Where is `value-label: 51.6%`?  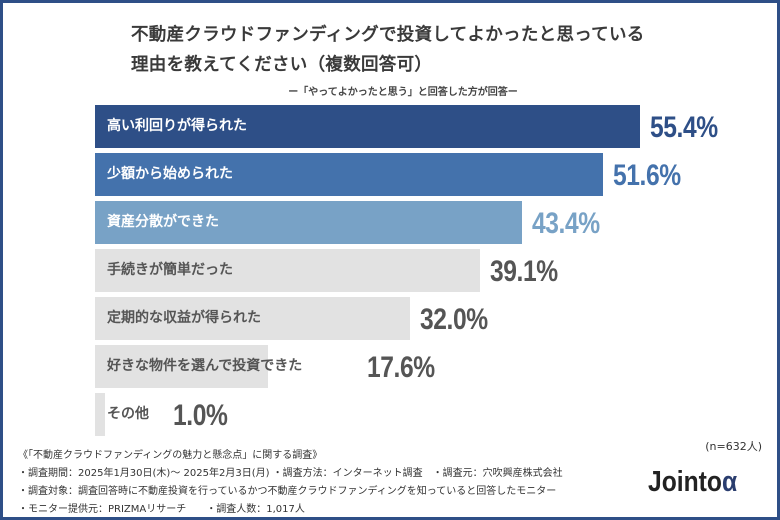
value-label: 51.6% is located at coordinates (646, 175).